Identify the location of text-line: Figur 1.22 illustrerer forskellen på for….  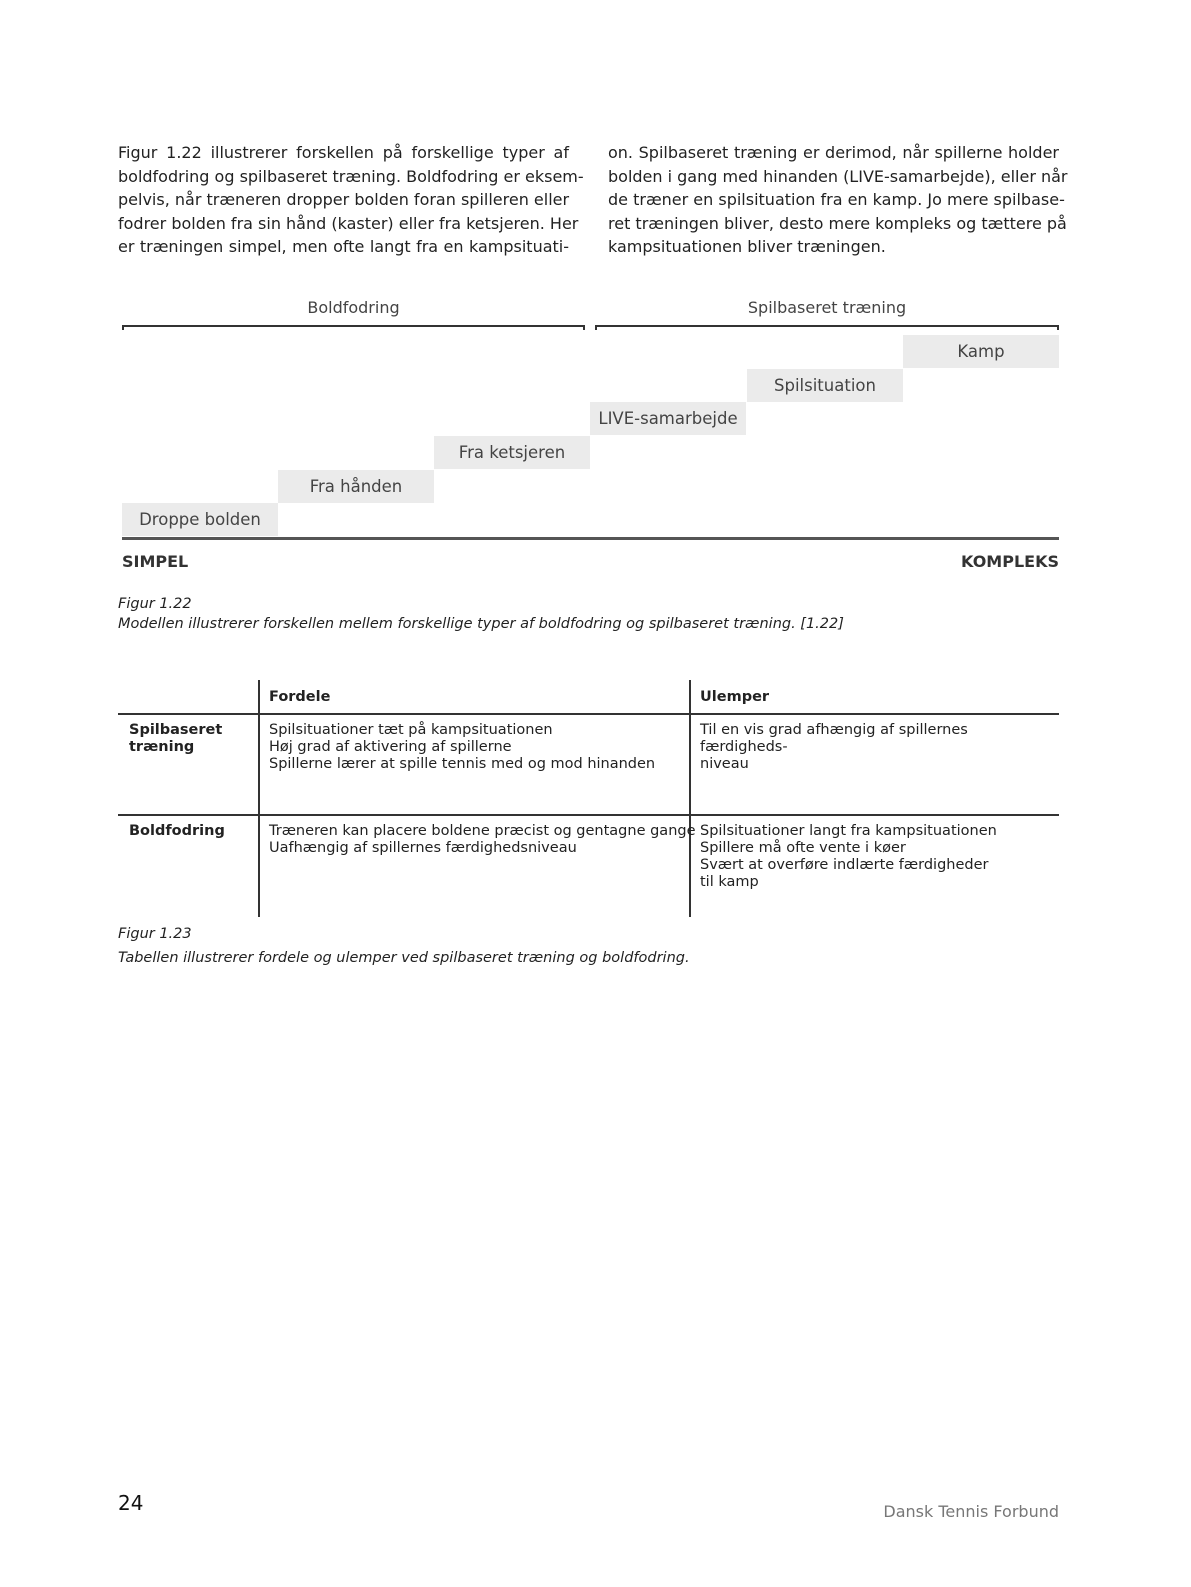
(343, 152).